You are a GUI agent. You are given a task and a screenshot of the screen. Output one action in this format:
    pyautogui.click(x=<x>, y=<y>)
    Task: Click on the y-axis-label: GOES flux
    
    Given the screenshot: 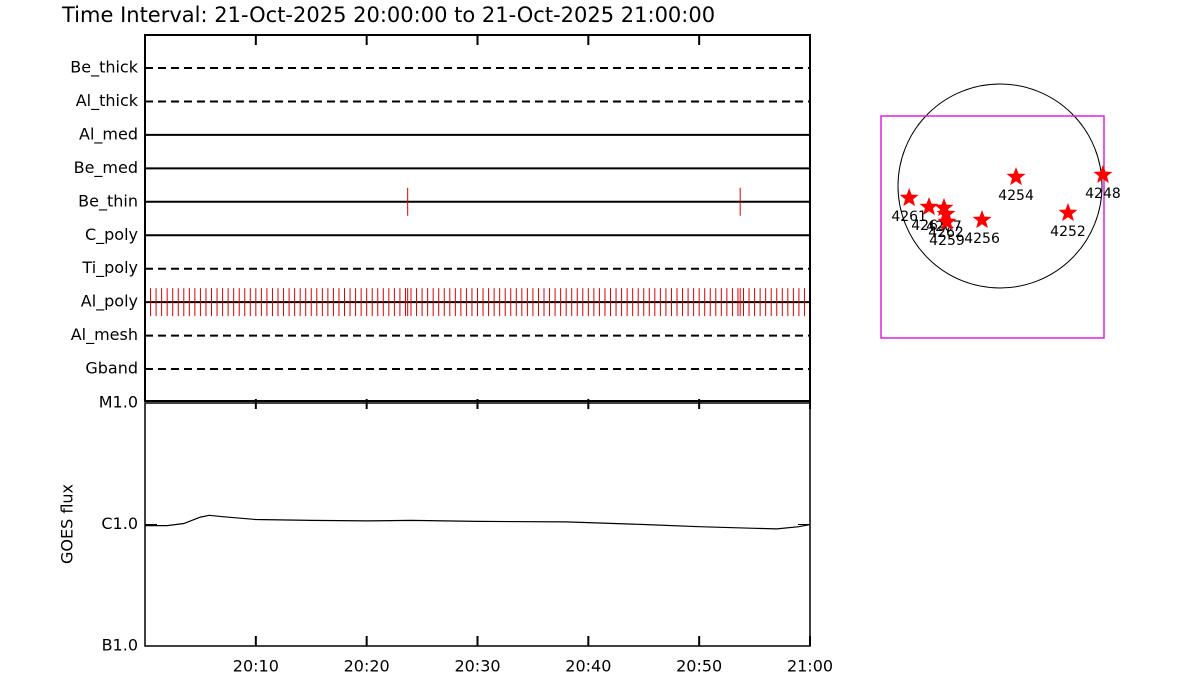 What is the action you would take?
    pyautogui.click(x=67, y=524)
    